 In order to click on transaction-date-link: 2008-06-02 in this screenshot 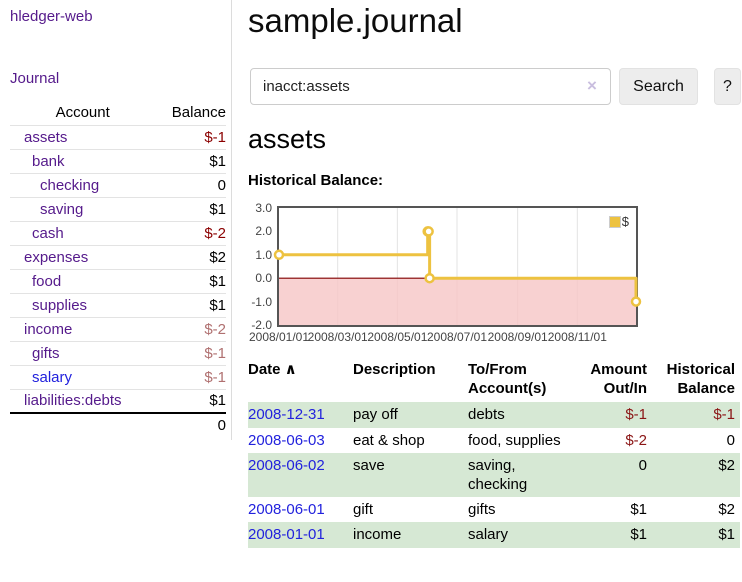, I will do `click(286, 465)`.